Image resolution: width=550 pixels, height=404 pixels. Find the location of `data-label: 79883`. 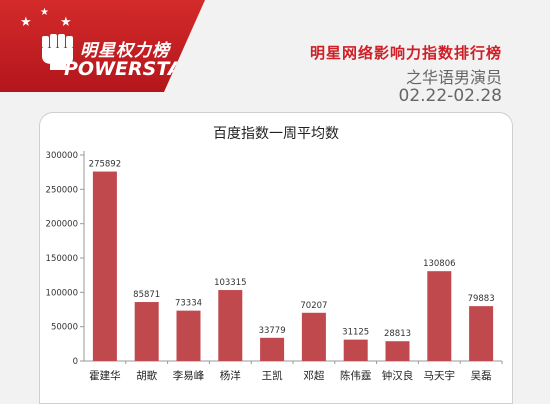

data-label: 79883 is located at coordinates (481, 299).